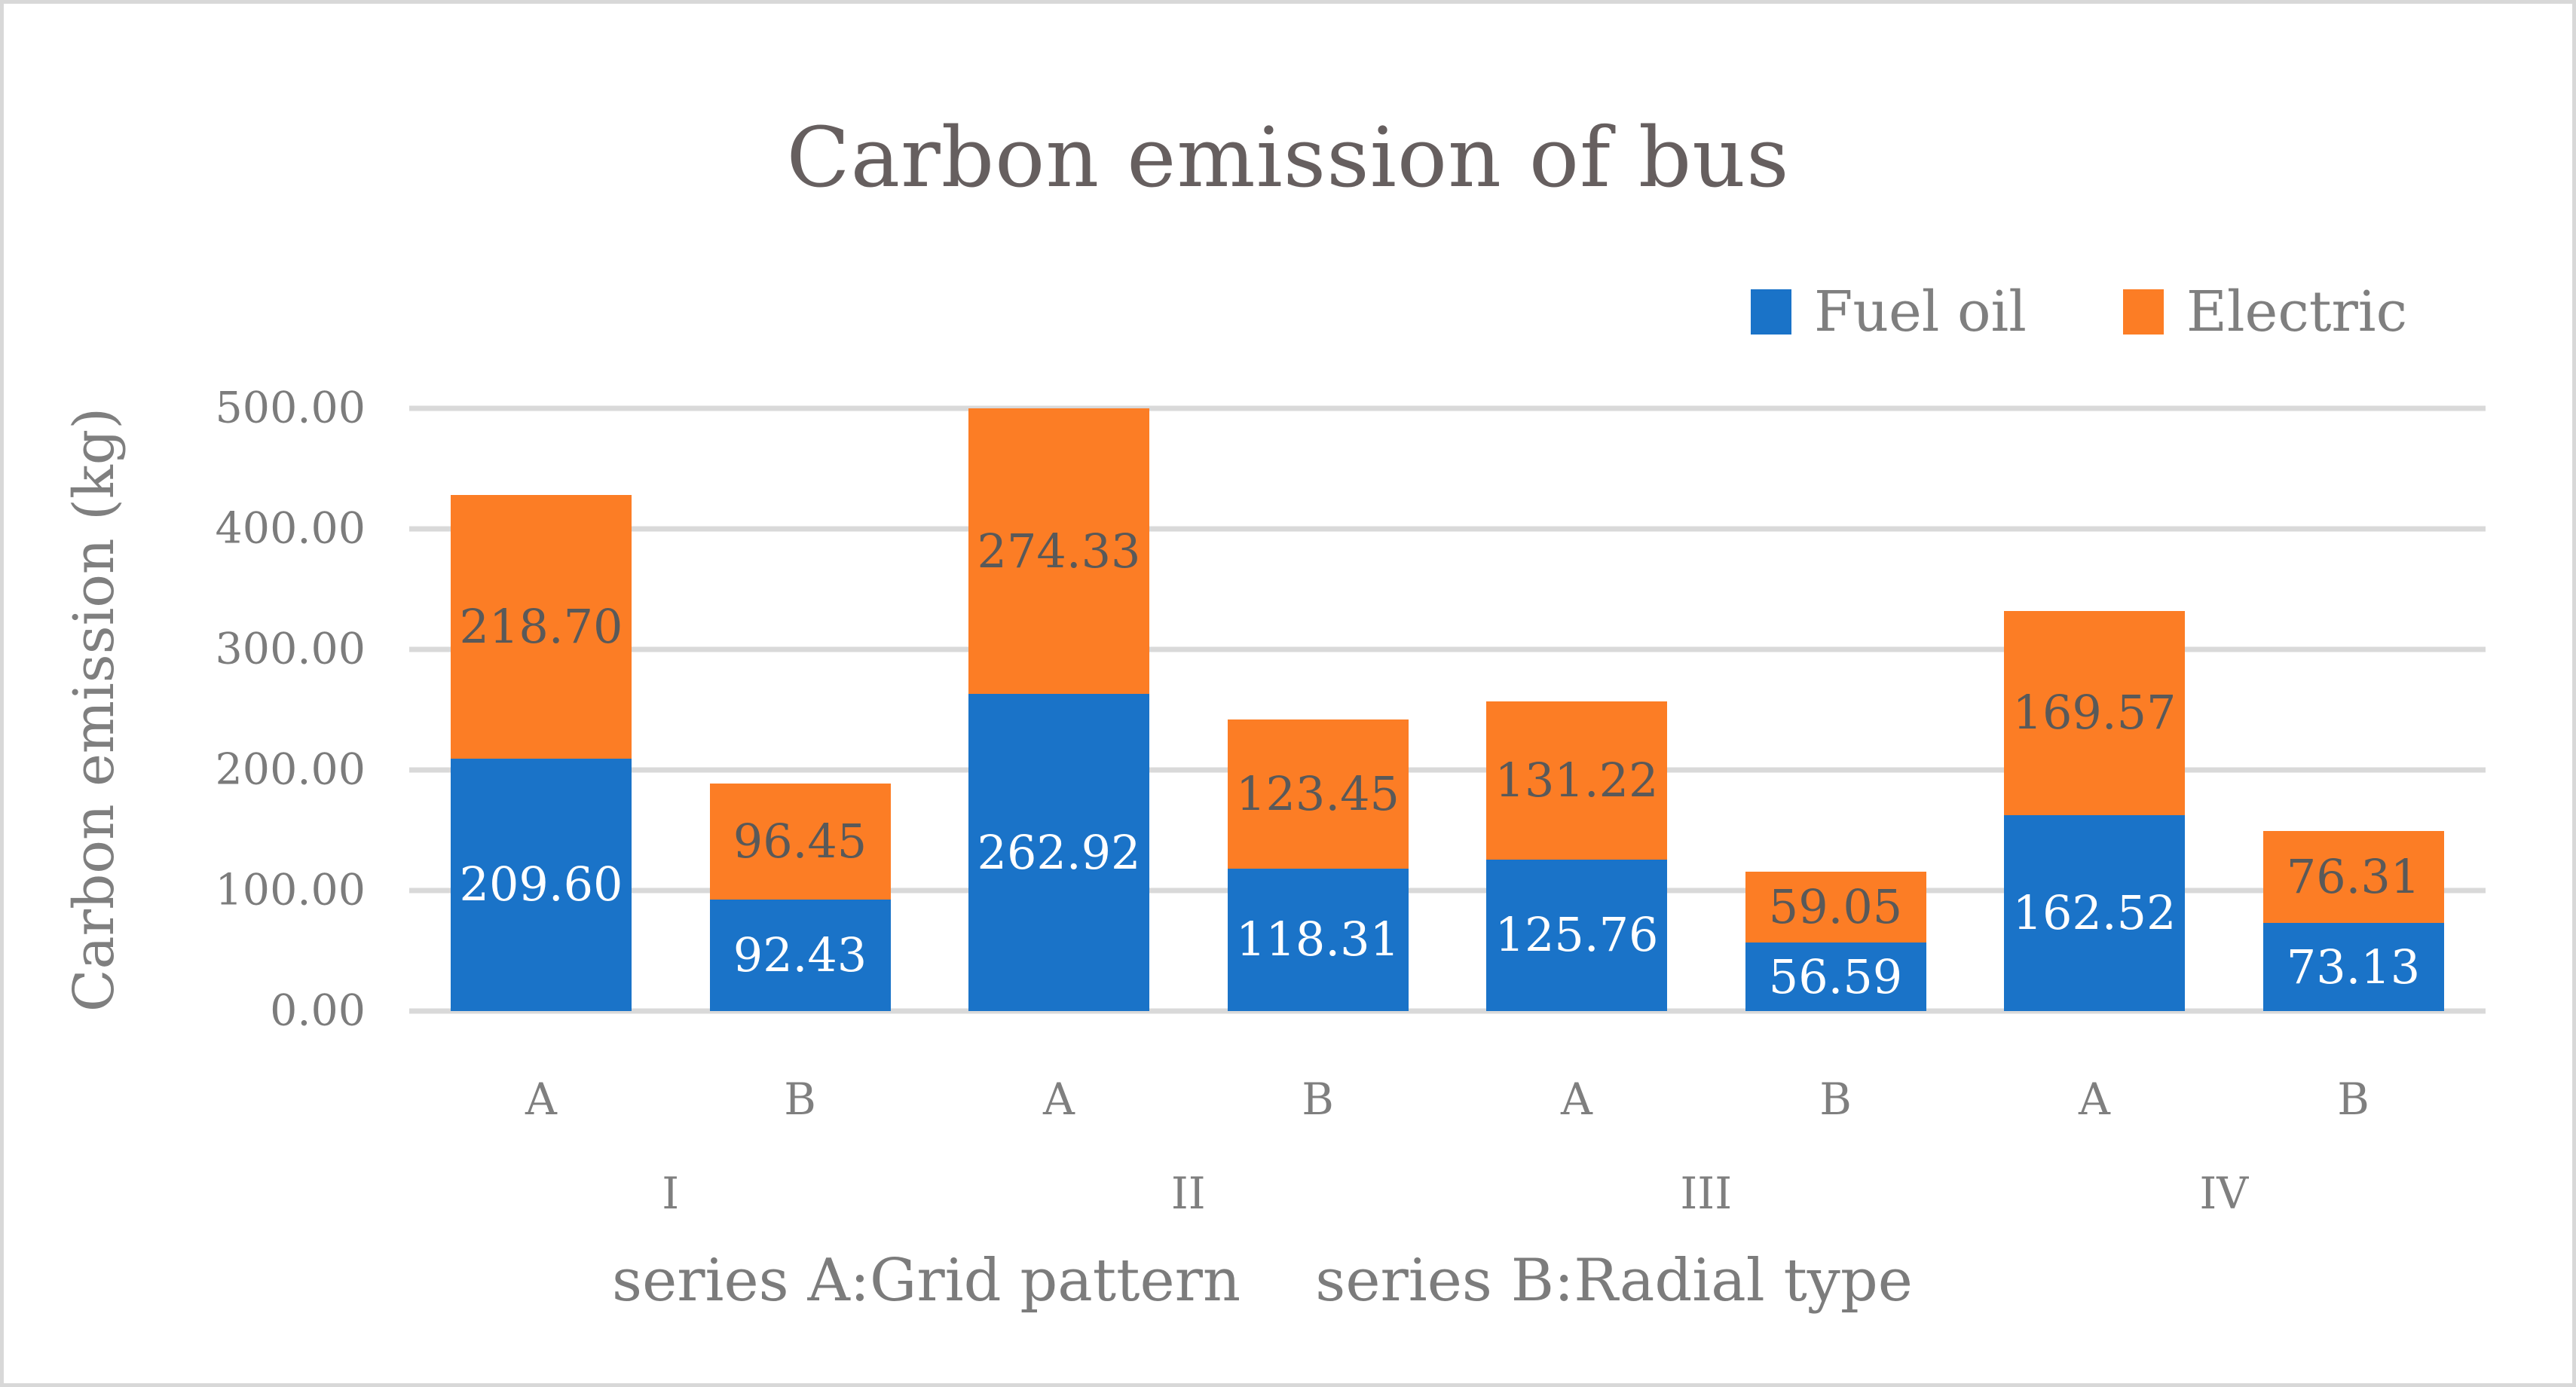  Describe the element at coordinates (1706, 1193) in the screenshot. I see `x-group-label-III: III` at that location.